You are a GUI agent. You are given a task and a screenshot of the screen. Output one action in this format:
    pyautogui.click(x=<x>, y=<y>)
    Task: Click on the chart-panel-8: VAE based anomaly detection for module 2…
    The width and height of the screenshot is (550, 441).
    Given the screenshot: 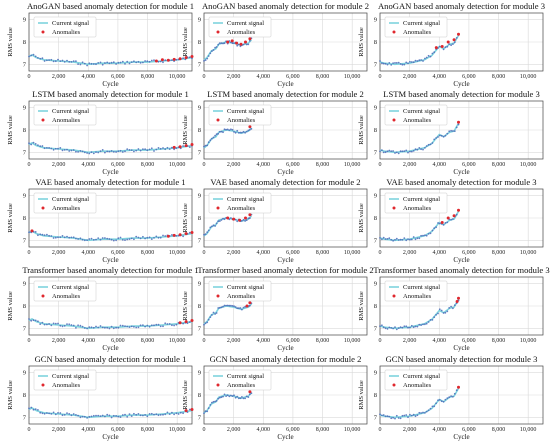 What is the action you would take?
    pyautogui.click(x=275, y=220)
    